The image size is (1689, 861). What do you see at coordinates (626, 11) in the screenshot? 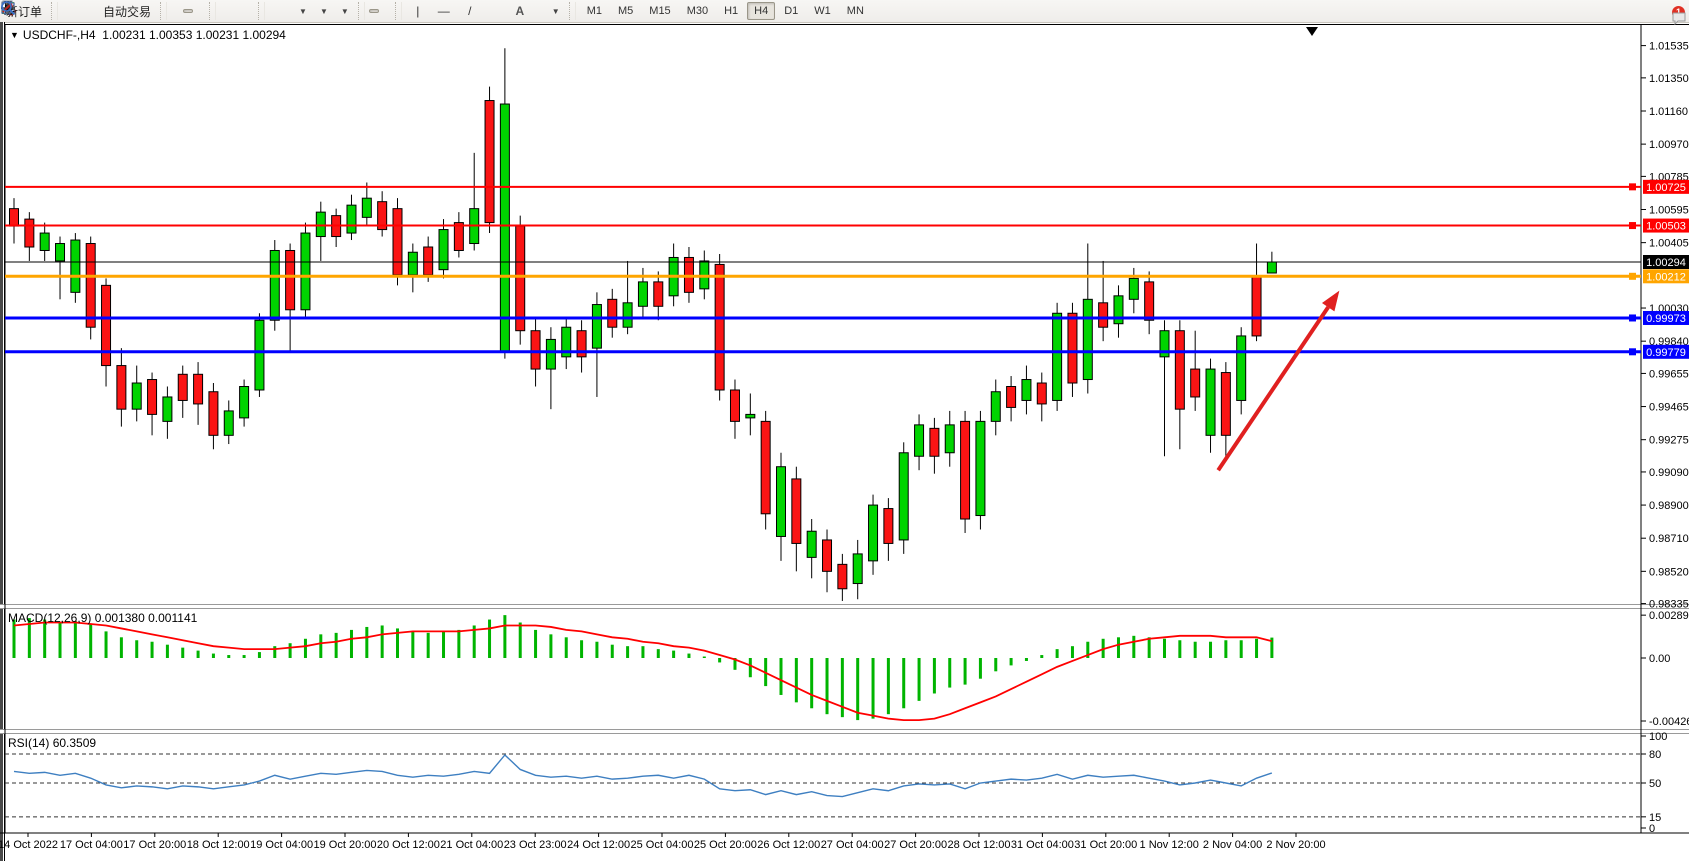
I see `timeframe-m5: M5` at bounding box center [626, 11].